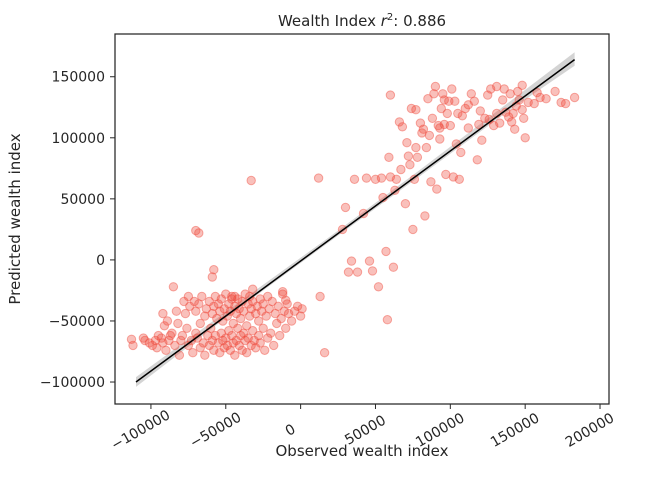 This screenshot has height=501, width=645. Describe the element at coordinates (419, 21) in the screenshot. I see `chart-title-value: : 0.886` at that location.